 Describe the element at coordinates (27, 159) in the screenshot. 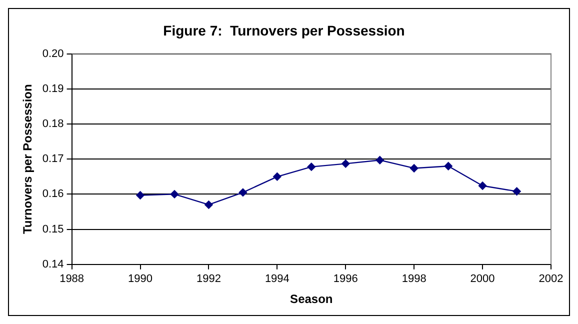

I see `y-axis-title: Turnovers per Possession` at that location.